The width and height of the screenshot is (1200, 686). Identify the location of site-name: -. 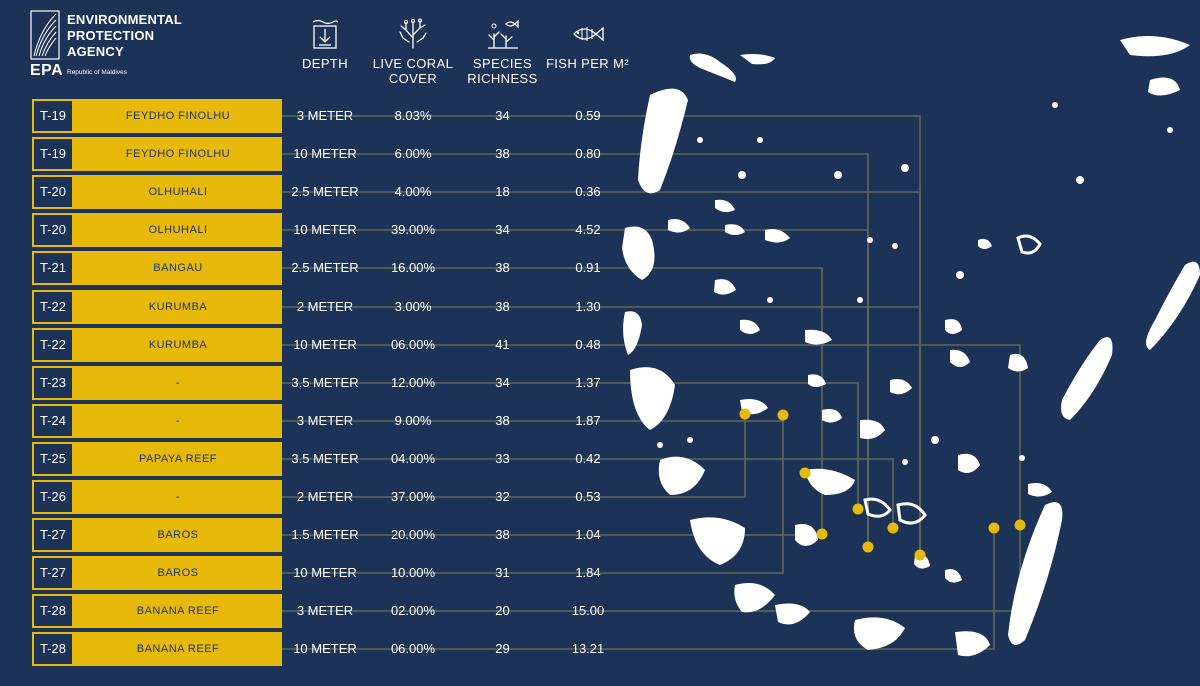
(178, 383).